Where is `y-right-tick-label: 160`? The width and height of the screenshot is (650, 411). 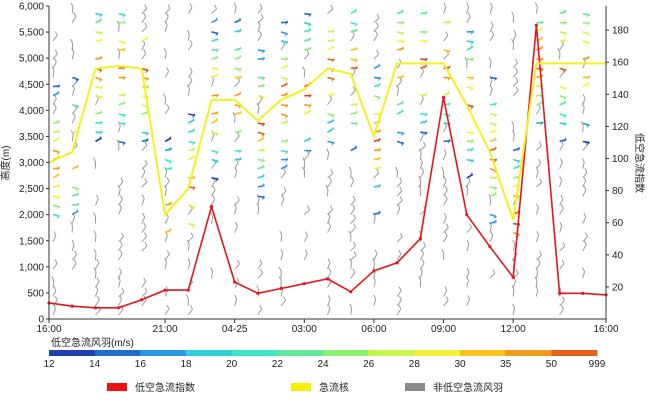 y-right-tick-label: 160 is located at coordinates (620, 63).